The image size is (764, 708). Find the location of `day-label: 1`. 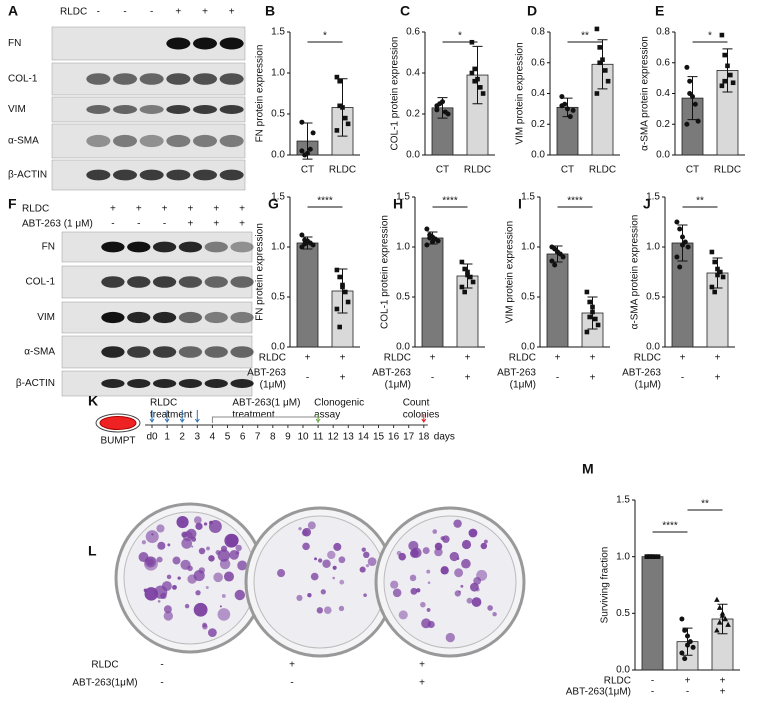

day-label: 1 is located at coordinates (167, 437).